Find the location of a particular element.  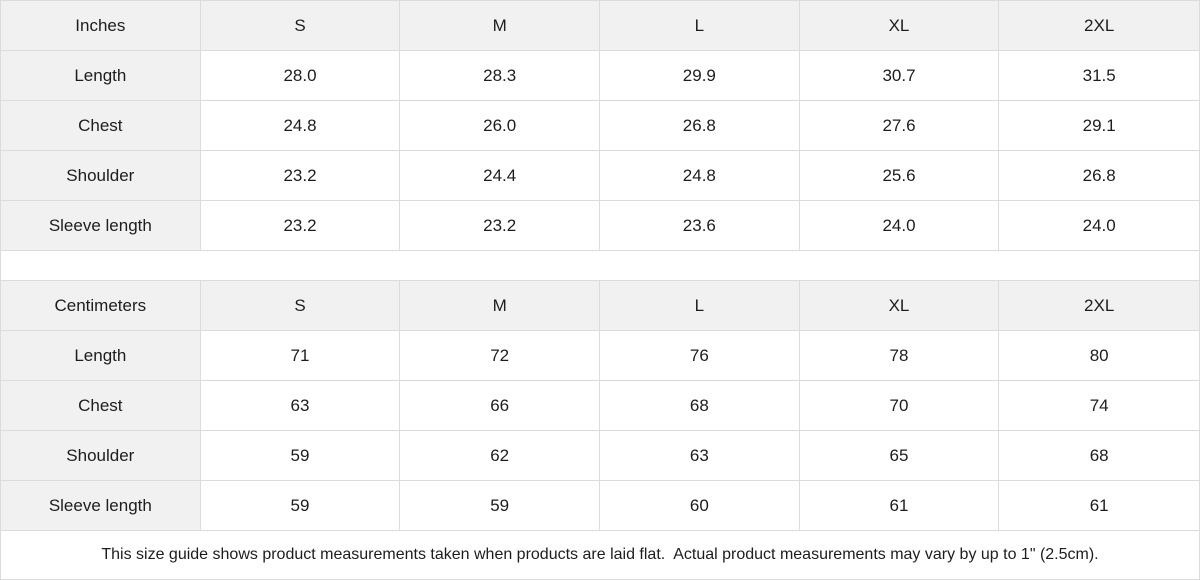

value-cell: 24.4 is located at coordinates (500, 176).